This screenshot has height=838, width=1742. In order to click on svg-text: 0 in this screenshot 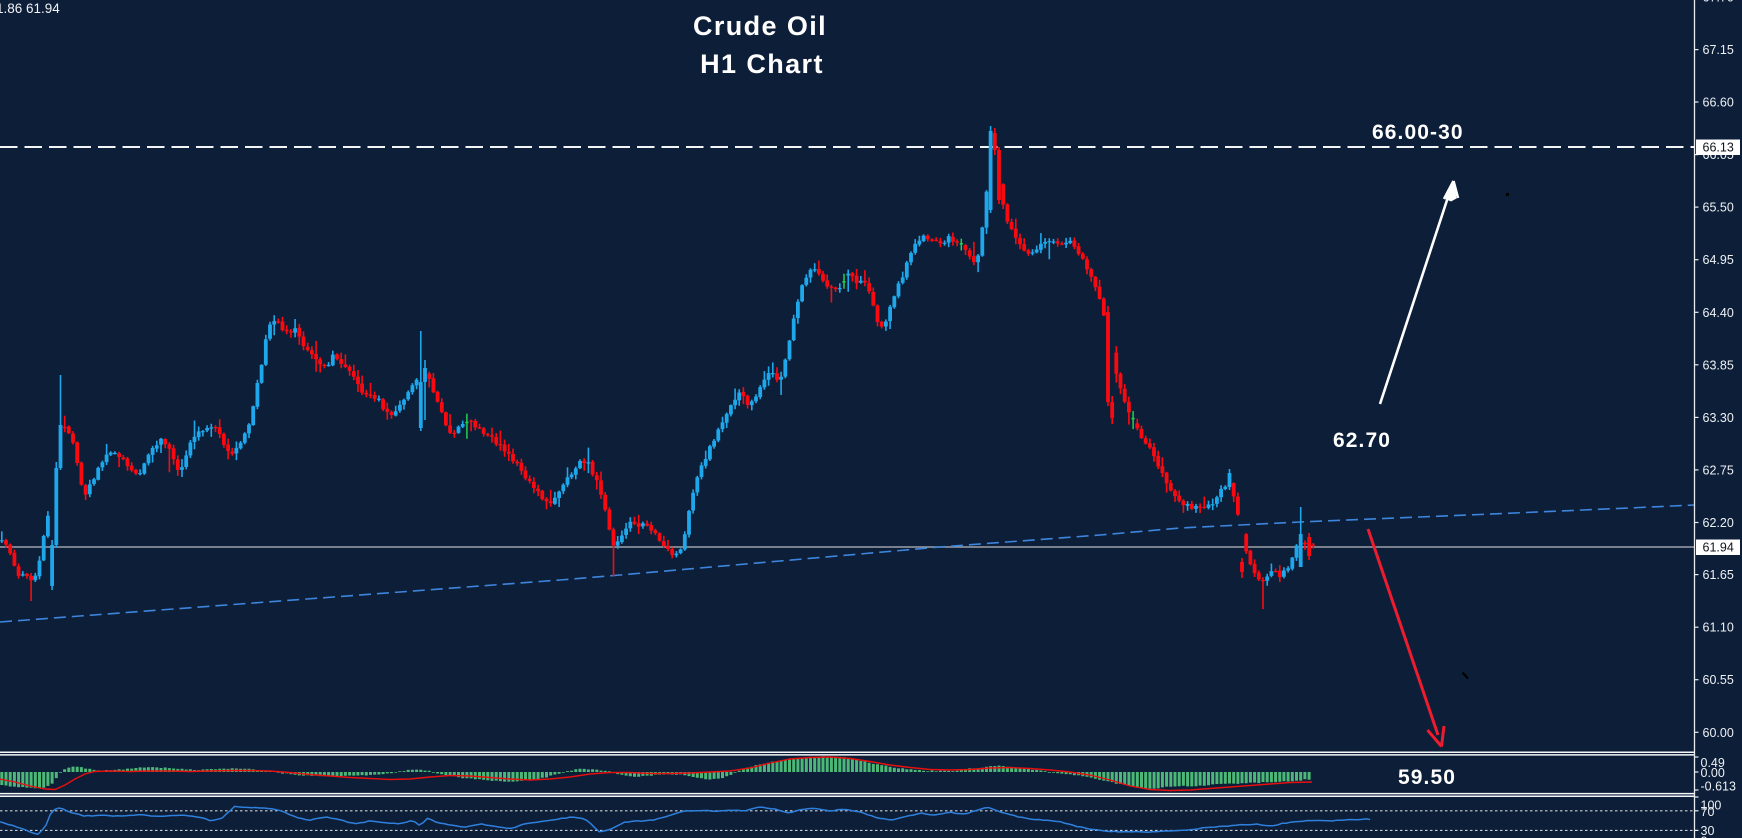, I will do `click(1704, 836)`.